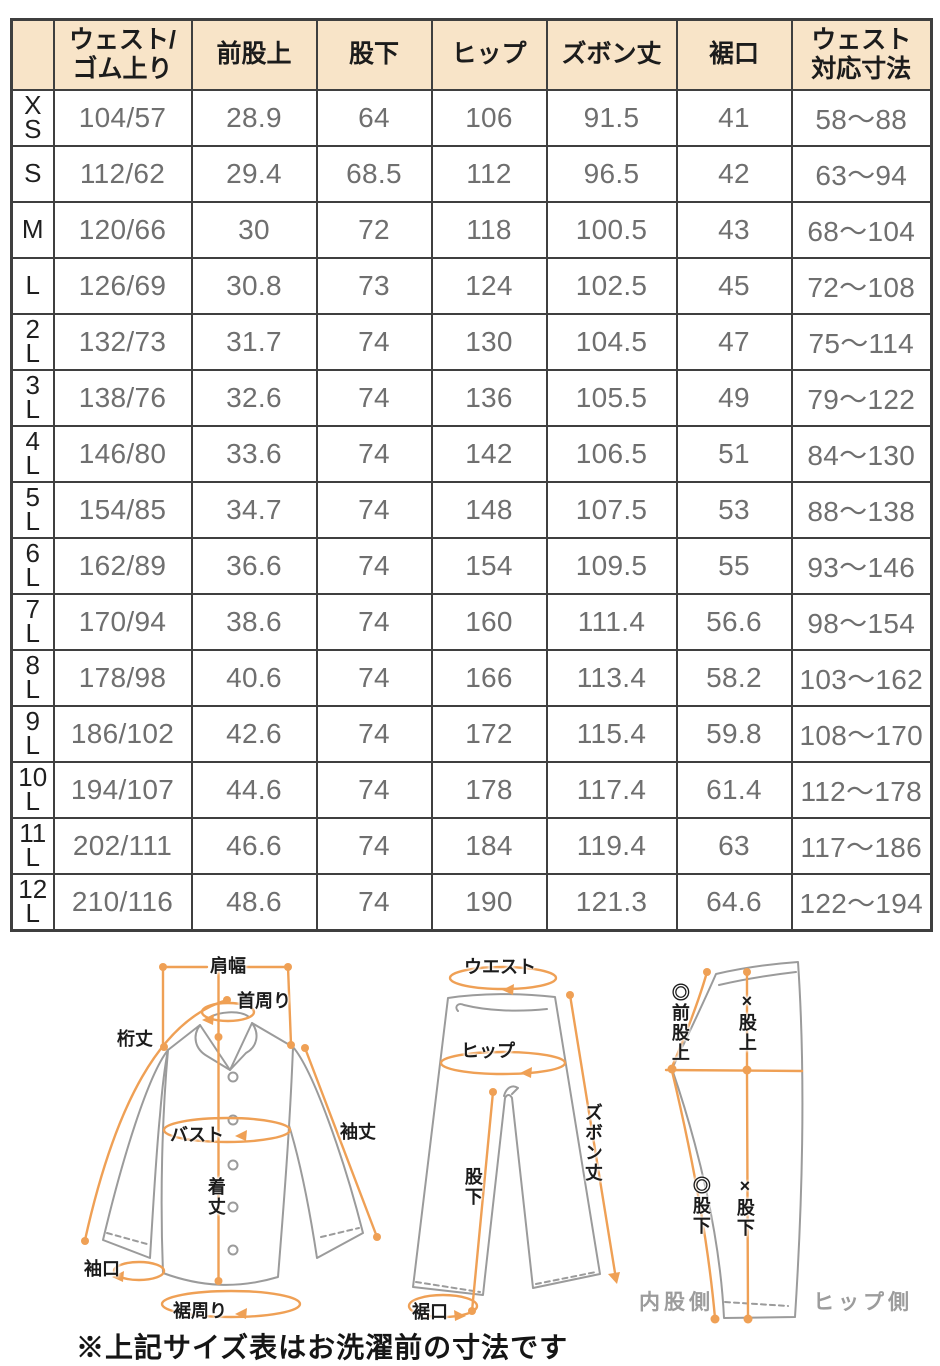 The width and height of the screenshot is (940, 1366). What do you see at coordinates (611, 118) in the screenshot?
I see `value-cell: 91.5` at bounding box center [611, 118].